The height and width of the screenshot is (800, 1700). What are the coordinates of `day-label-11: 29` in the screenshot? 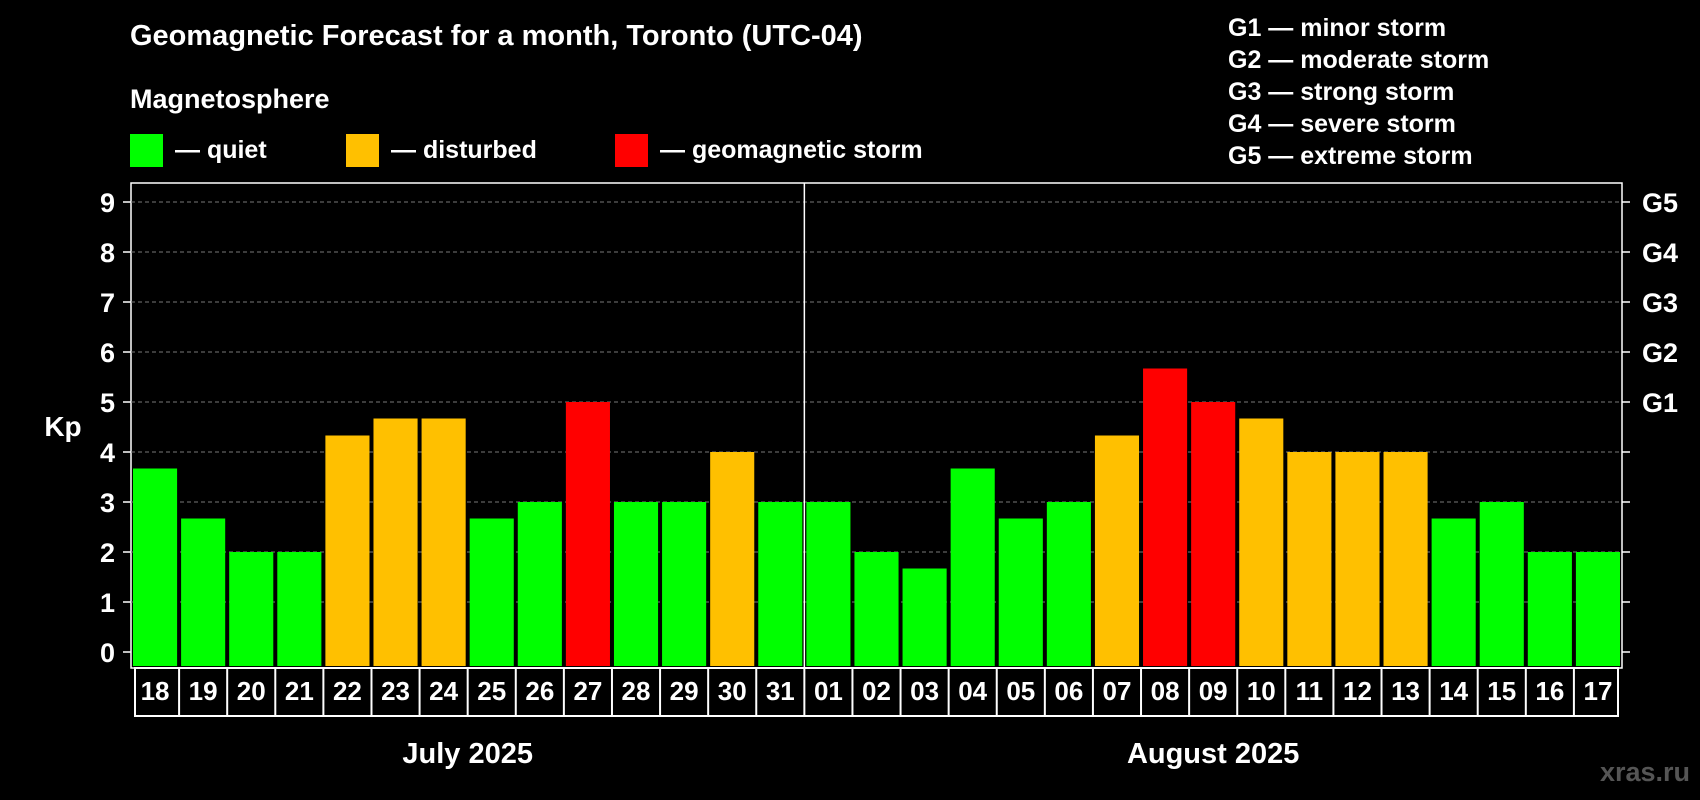 It's located at (684, 691).